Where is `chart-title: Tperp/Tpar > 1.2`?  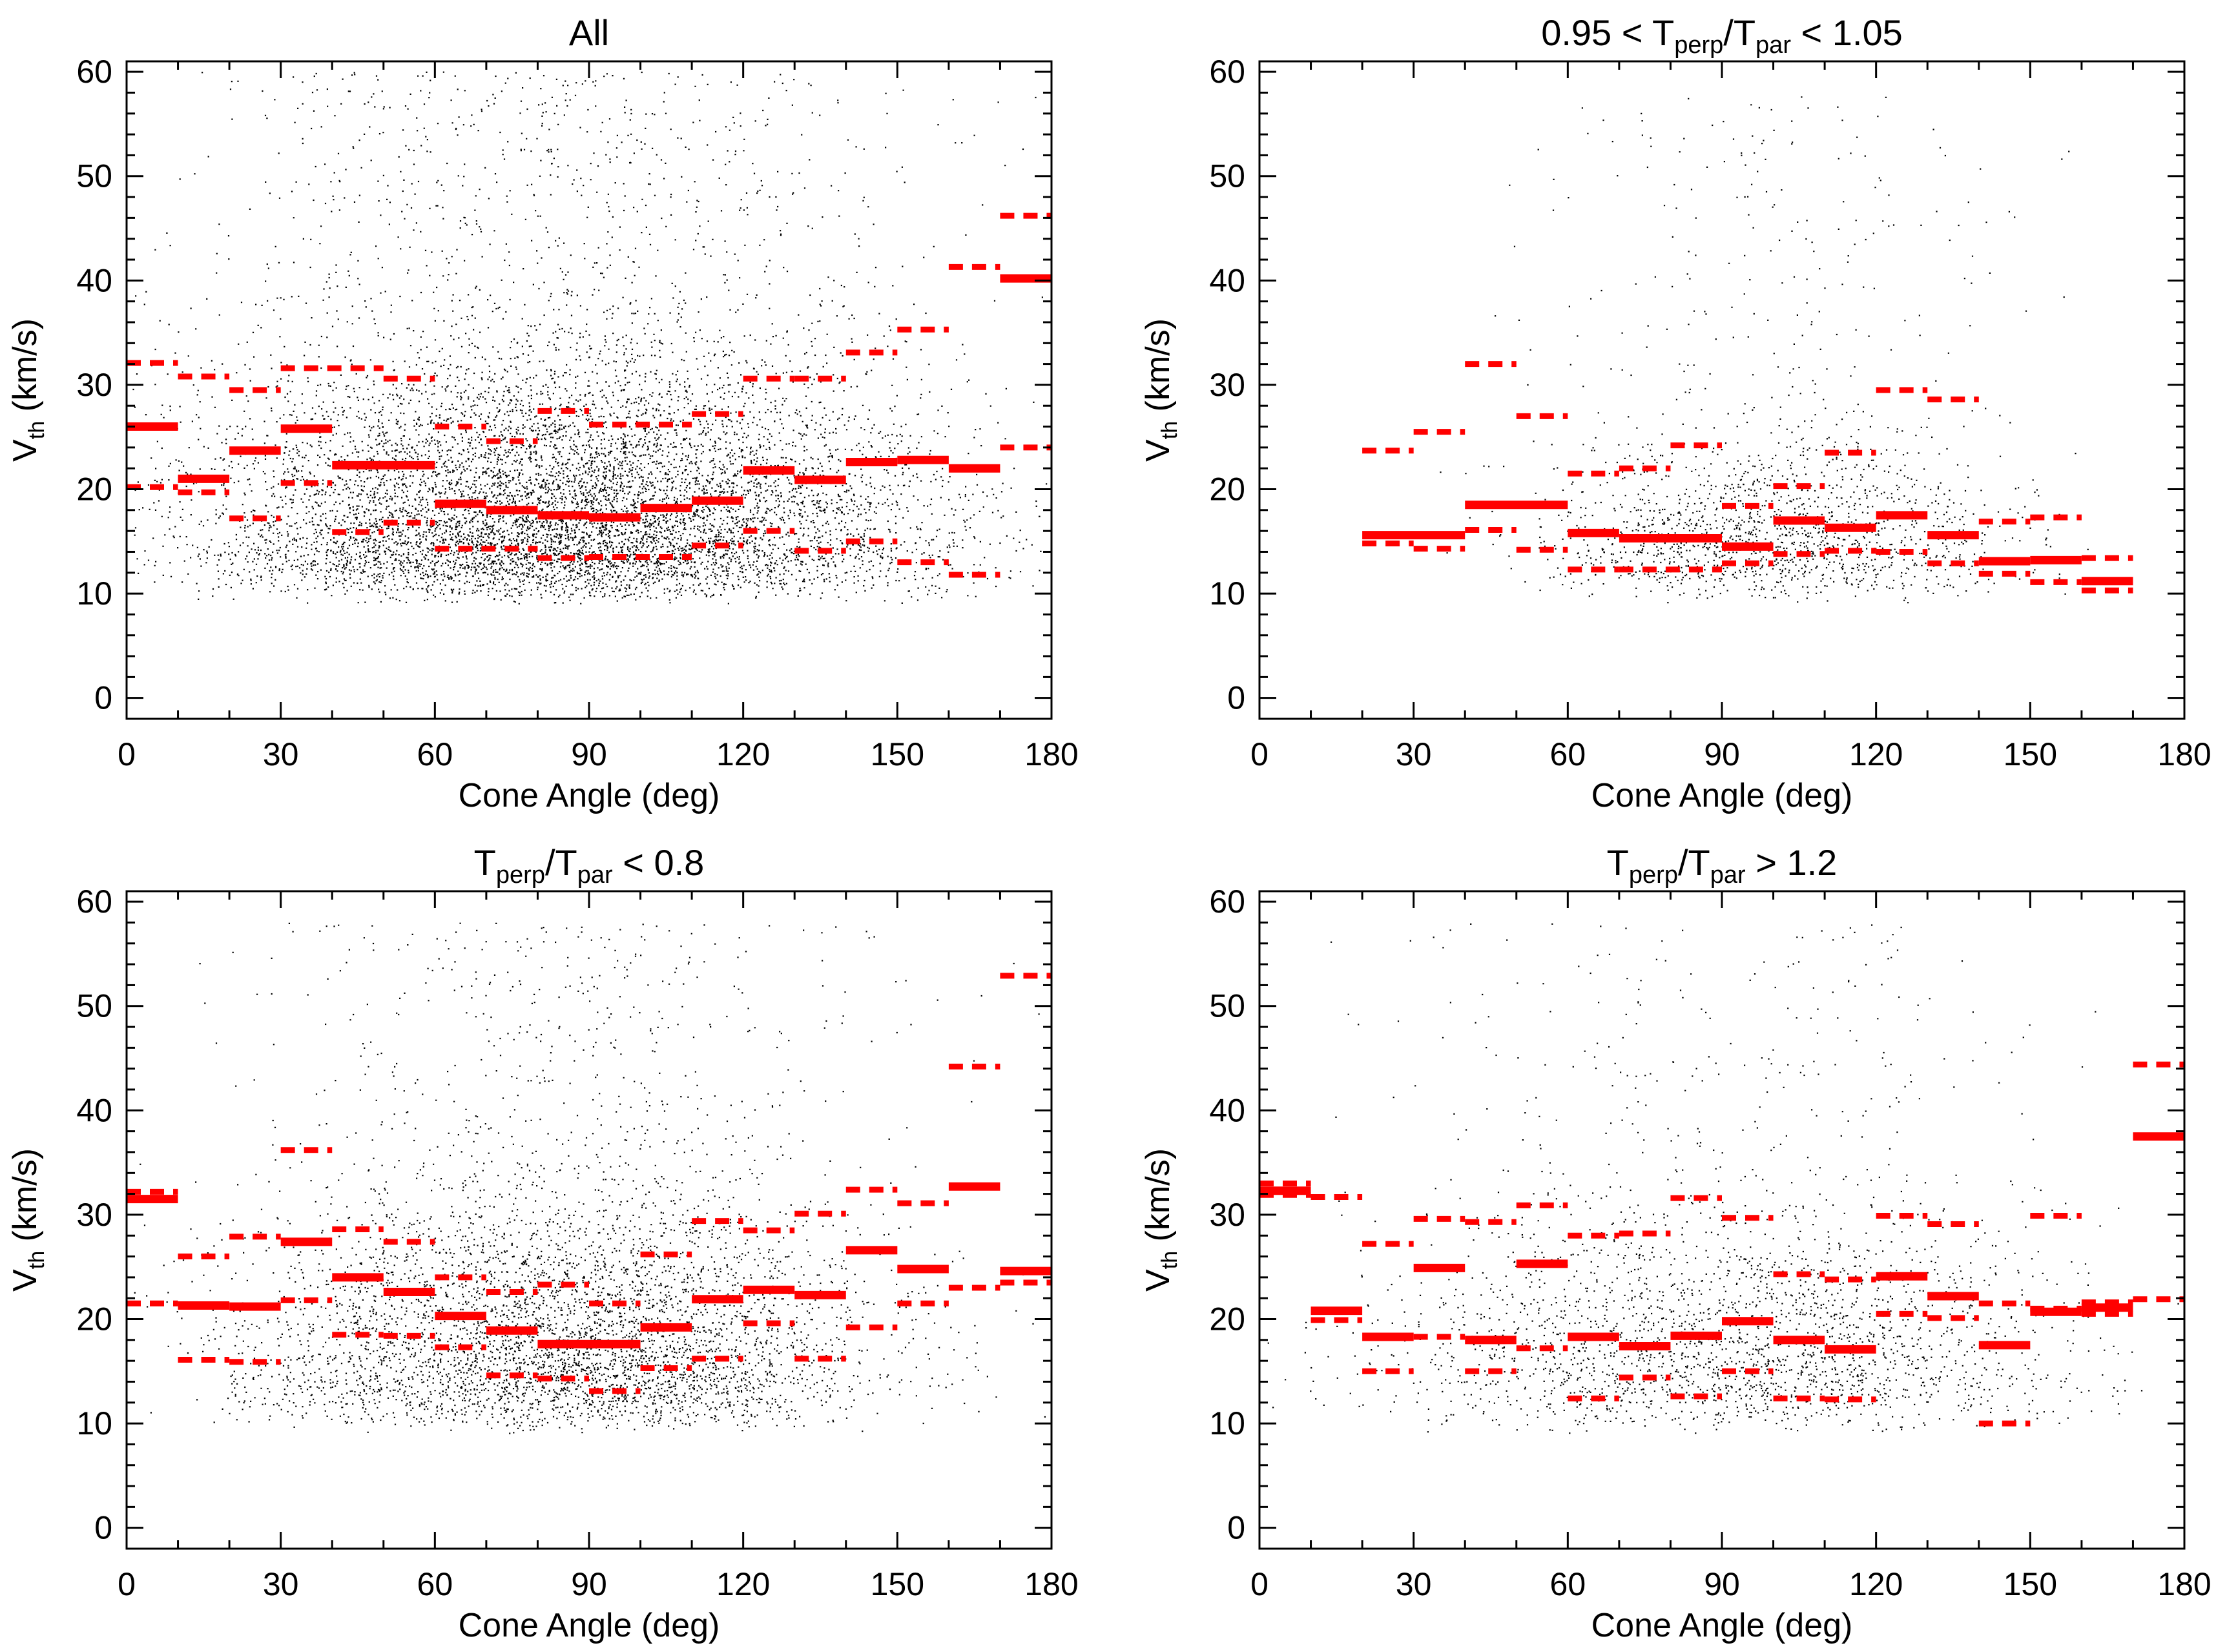 chart-title: Tperp/Tpar > 1.2 is located at coordinates (1722, 865).